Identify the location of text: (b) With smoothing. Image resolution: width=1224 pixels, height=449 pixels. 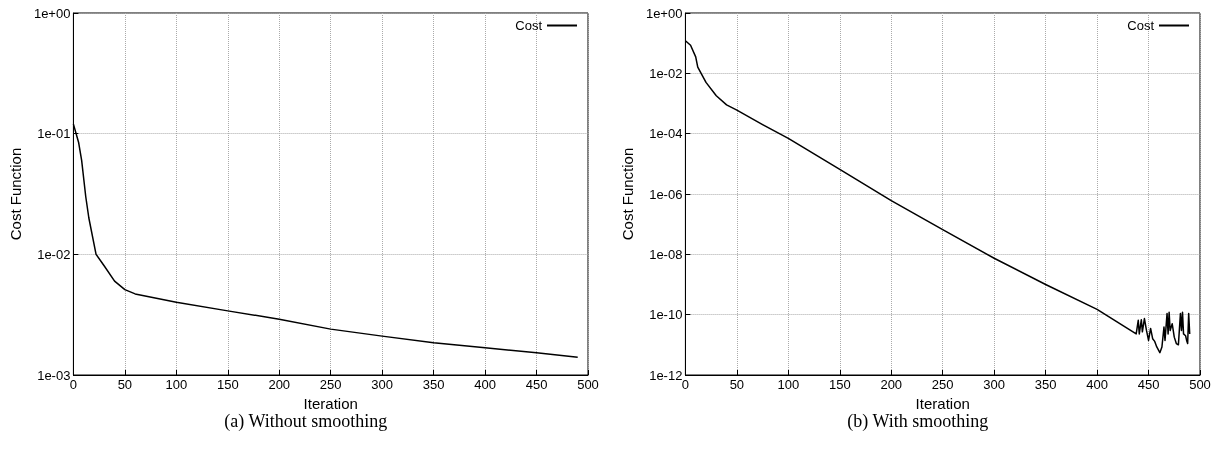
(918, 421).